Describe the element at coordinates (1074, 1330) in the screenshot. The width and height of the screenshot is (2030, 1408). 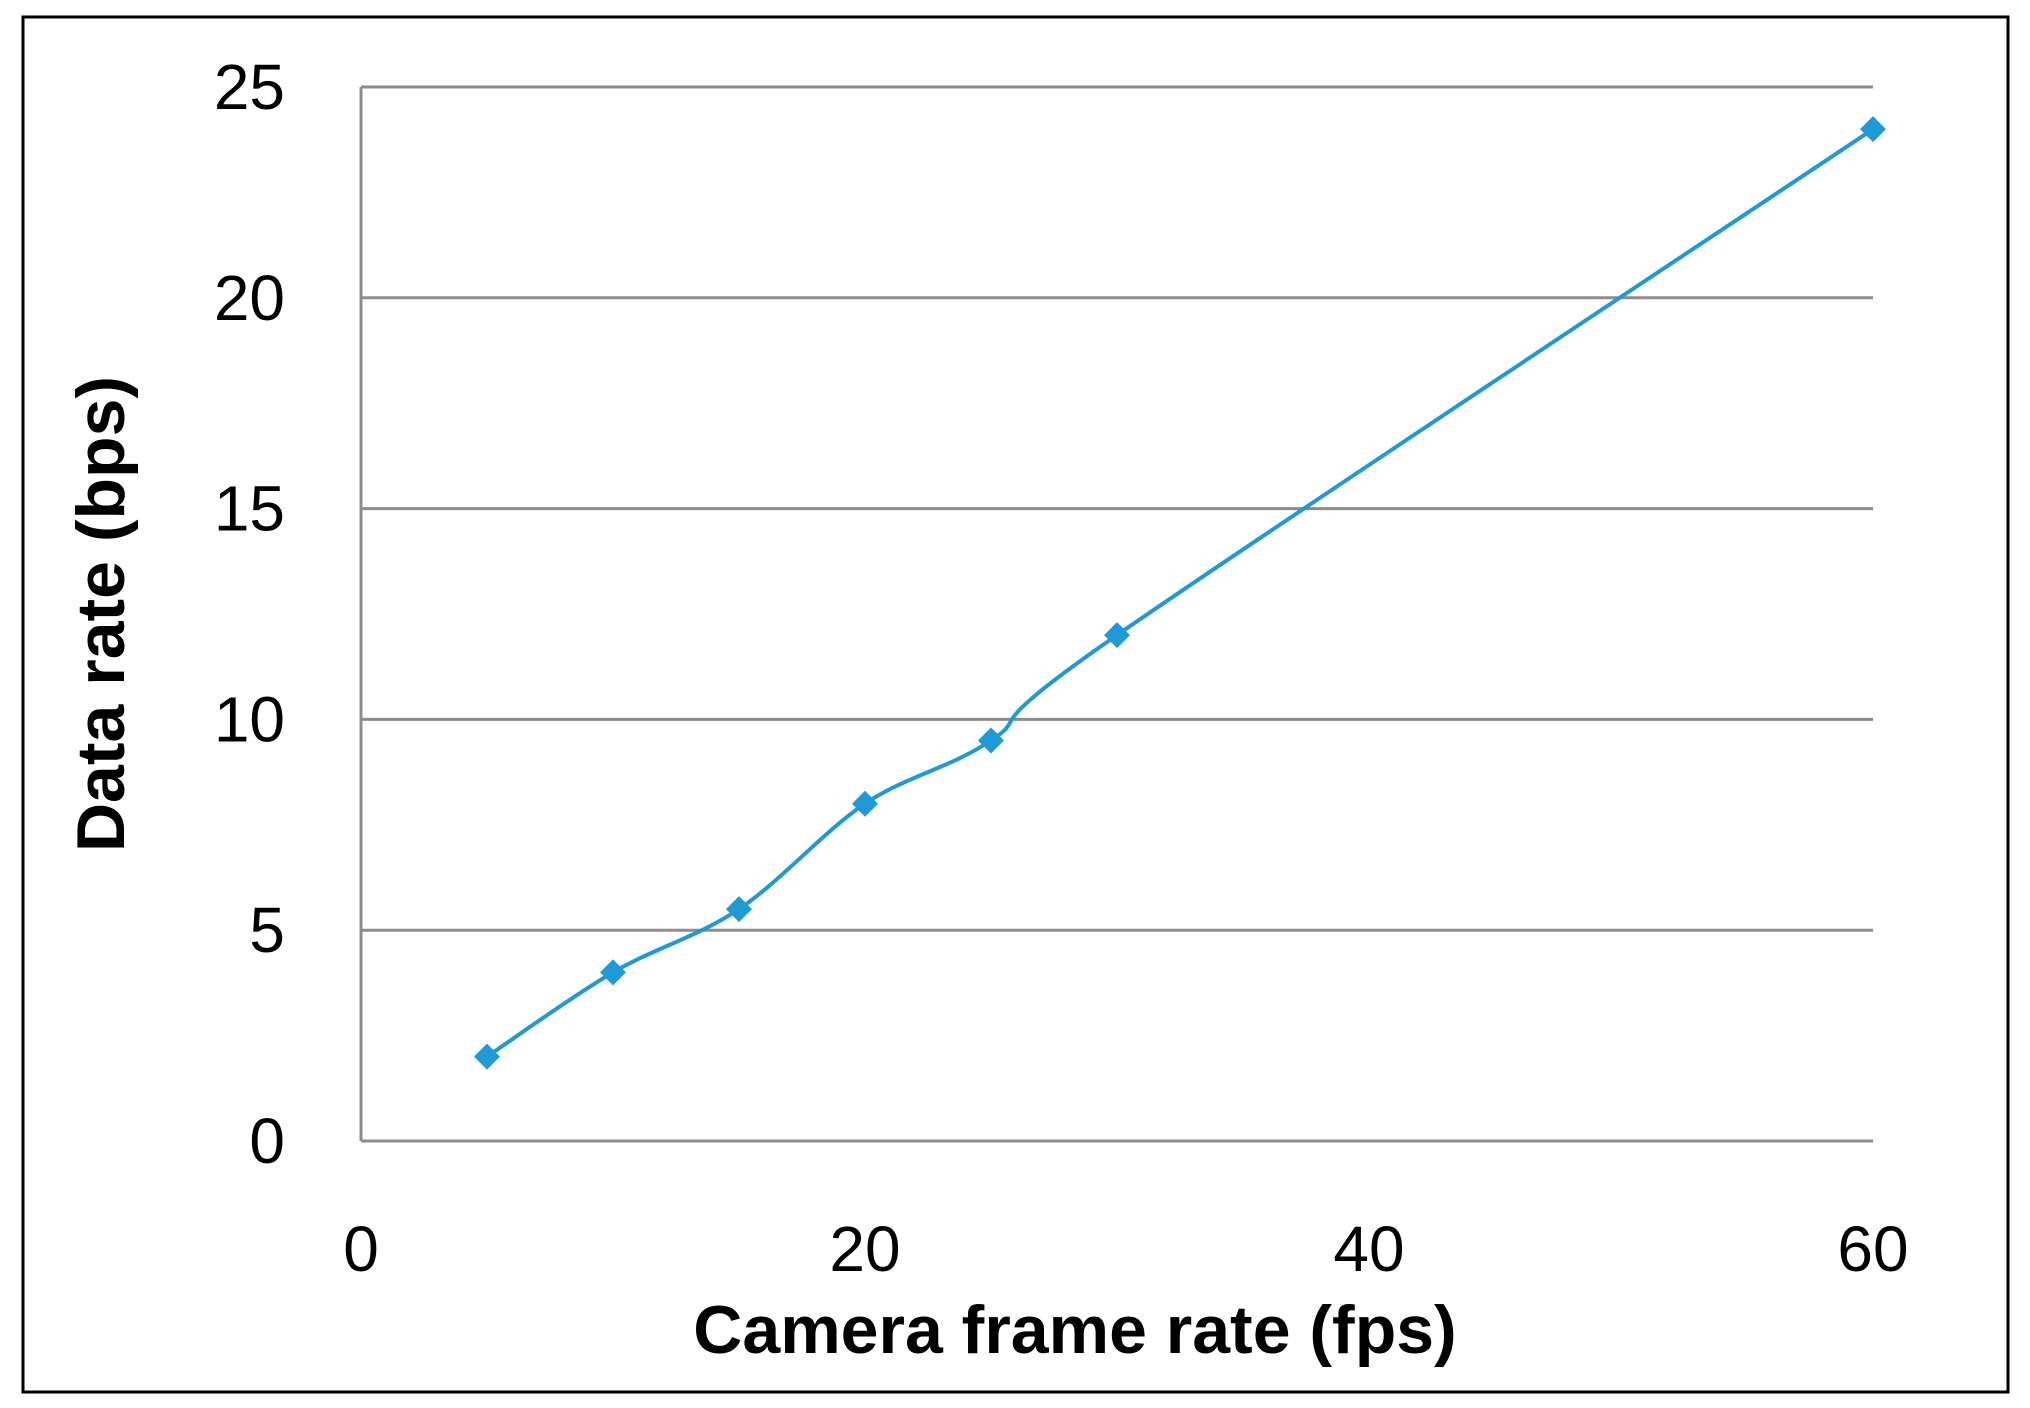
I see `x-axis-title: Camera frame rate (fps)` at that location.